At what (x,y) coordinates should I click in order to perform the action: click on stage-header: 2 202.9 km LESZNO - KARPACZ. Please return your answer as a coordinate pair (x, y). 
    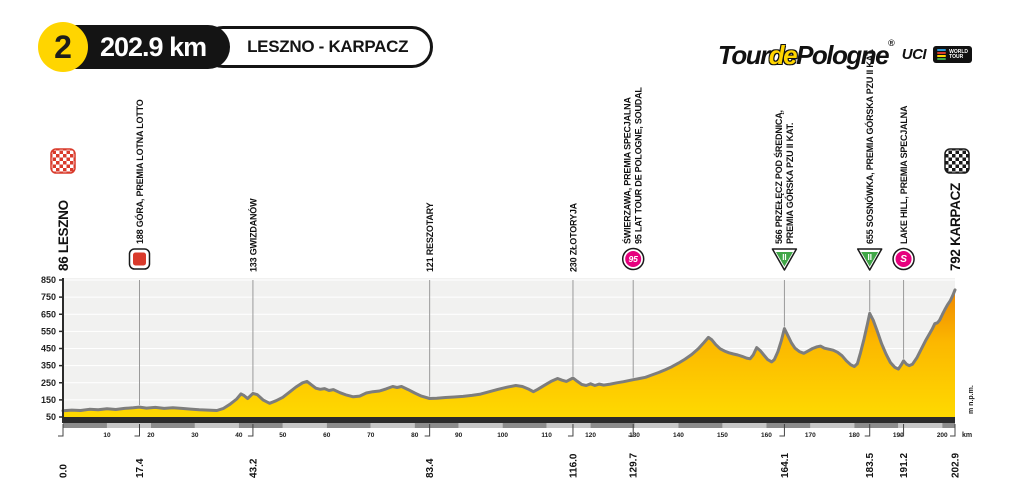
    Looking at the image, I should click on (236, 47).